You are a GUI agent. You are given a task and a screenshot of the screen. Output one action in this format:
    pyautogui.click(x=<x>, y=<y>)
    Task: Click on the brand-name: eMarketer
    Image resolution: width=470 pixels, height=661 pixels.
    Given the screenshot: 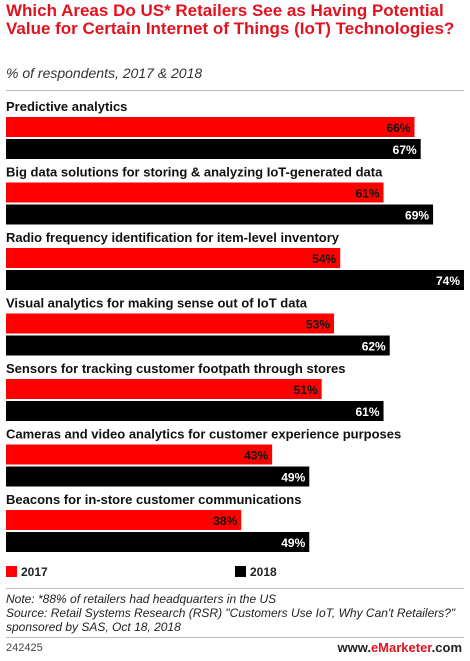 What is the action you would take?
    pyautogui.click(x=401, y=647)
    